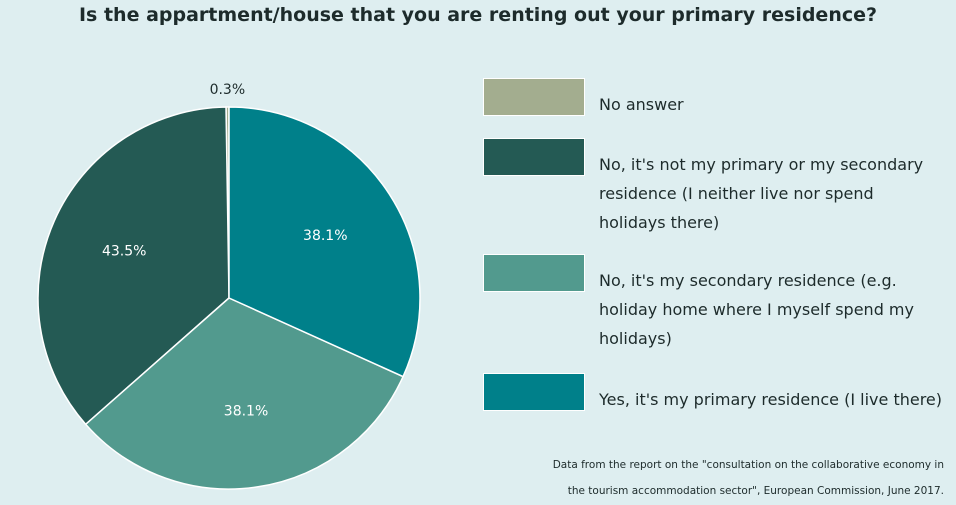  I want to click on legend-label: No answer, so click(641, 104).